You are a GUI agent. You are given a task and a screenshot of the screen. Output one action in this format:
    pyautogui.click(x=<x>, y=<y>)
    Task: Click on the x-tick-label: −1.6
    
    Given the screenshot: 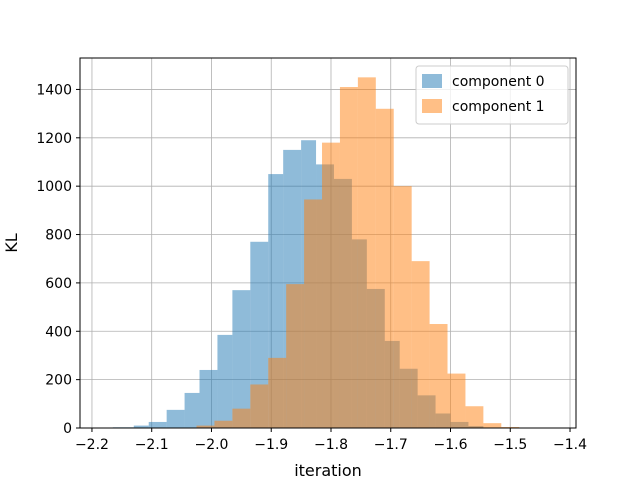 What is the action you would take?
    pyautogui.click(x=451, y=445)
    